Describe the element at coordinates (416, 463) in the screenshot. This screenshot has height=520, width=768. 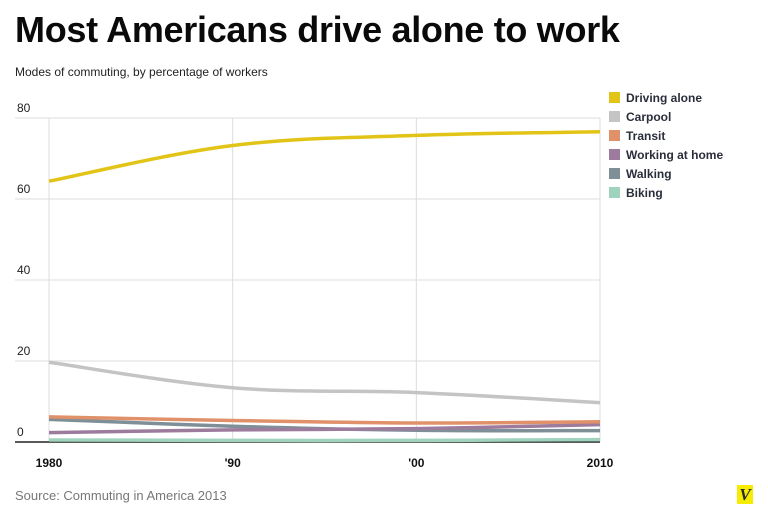
I see `x-tick-label: '00` at that location.